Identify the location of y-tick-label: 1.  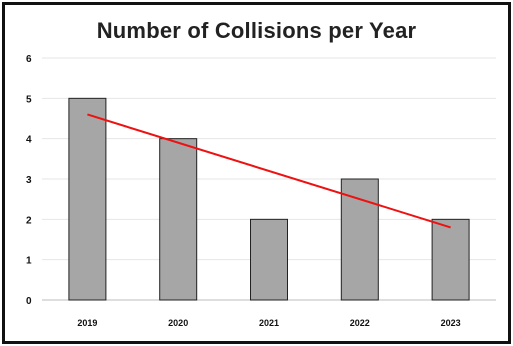
(29, 261).